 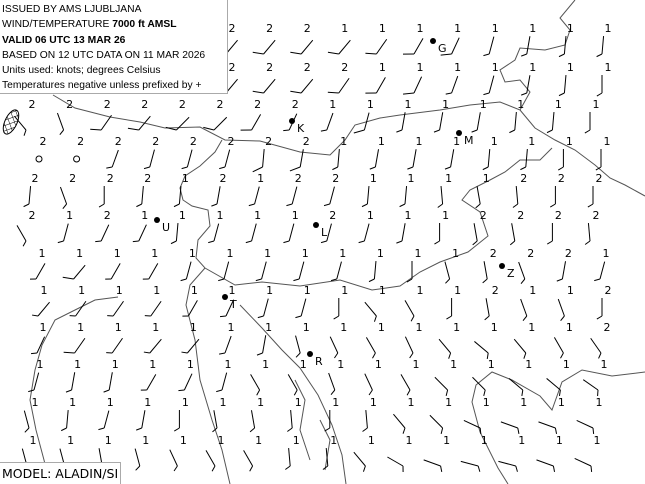 What do you see at coordinates (465, 138) in the screenshot?
I see `station-m: M` at bounding box center [465, 138].